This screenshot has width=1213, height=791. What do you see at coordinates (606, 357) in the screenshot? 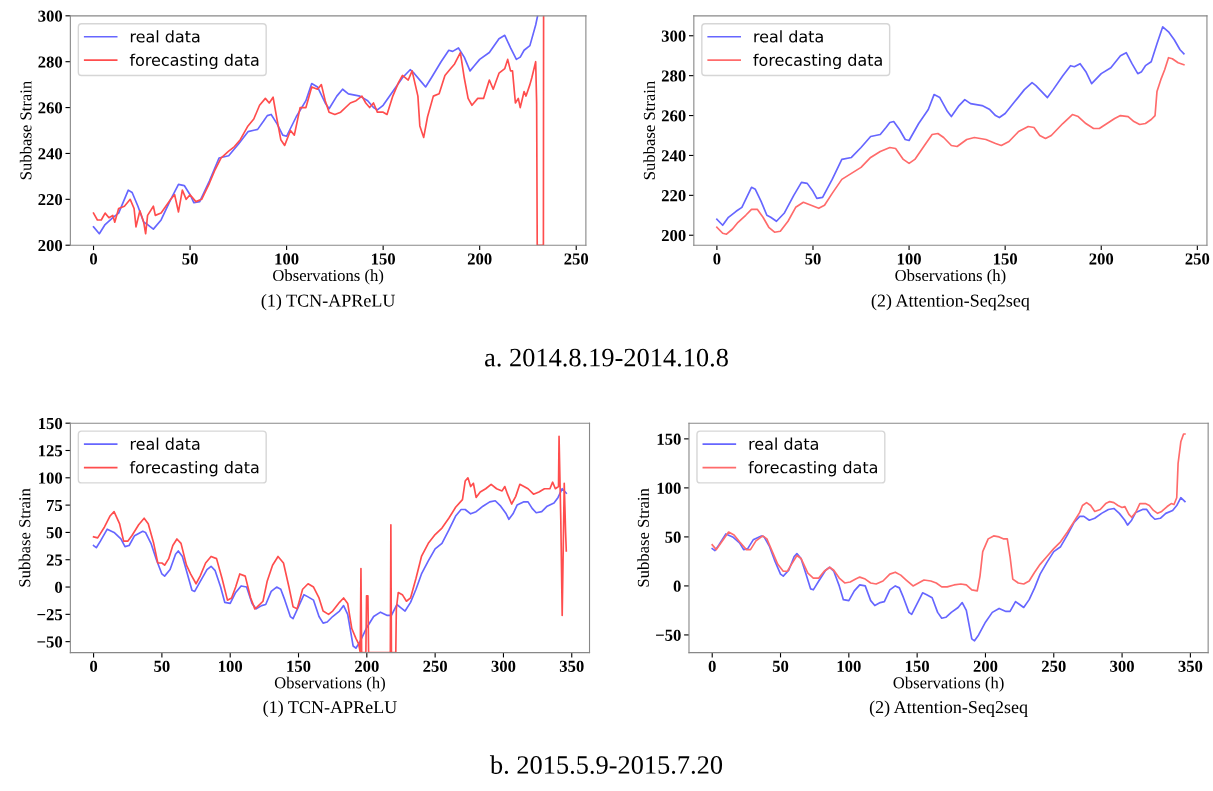
I see `text: a. 2014.8.19-2014.10.8` at bounding box center [606, 357].